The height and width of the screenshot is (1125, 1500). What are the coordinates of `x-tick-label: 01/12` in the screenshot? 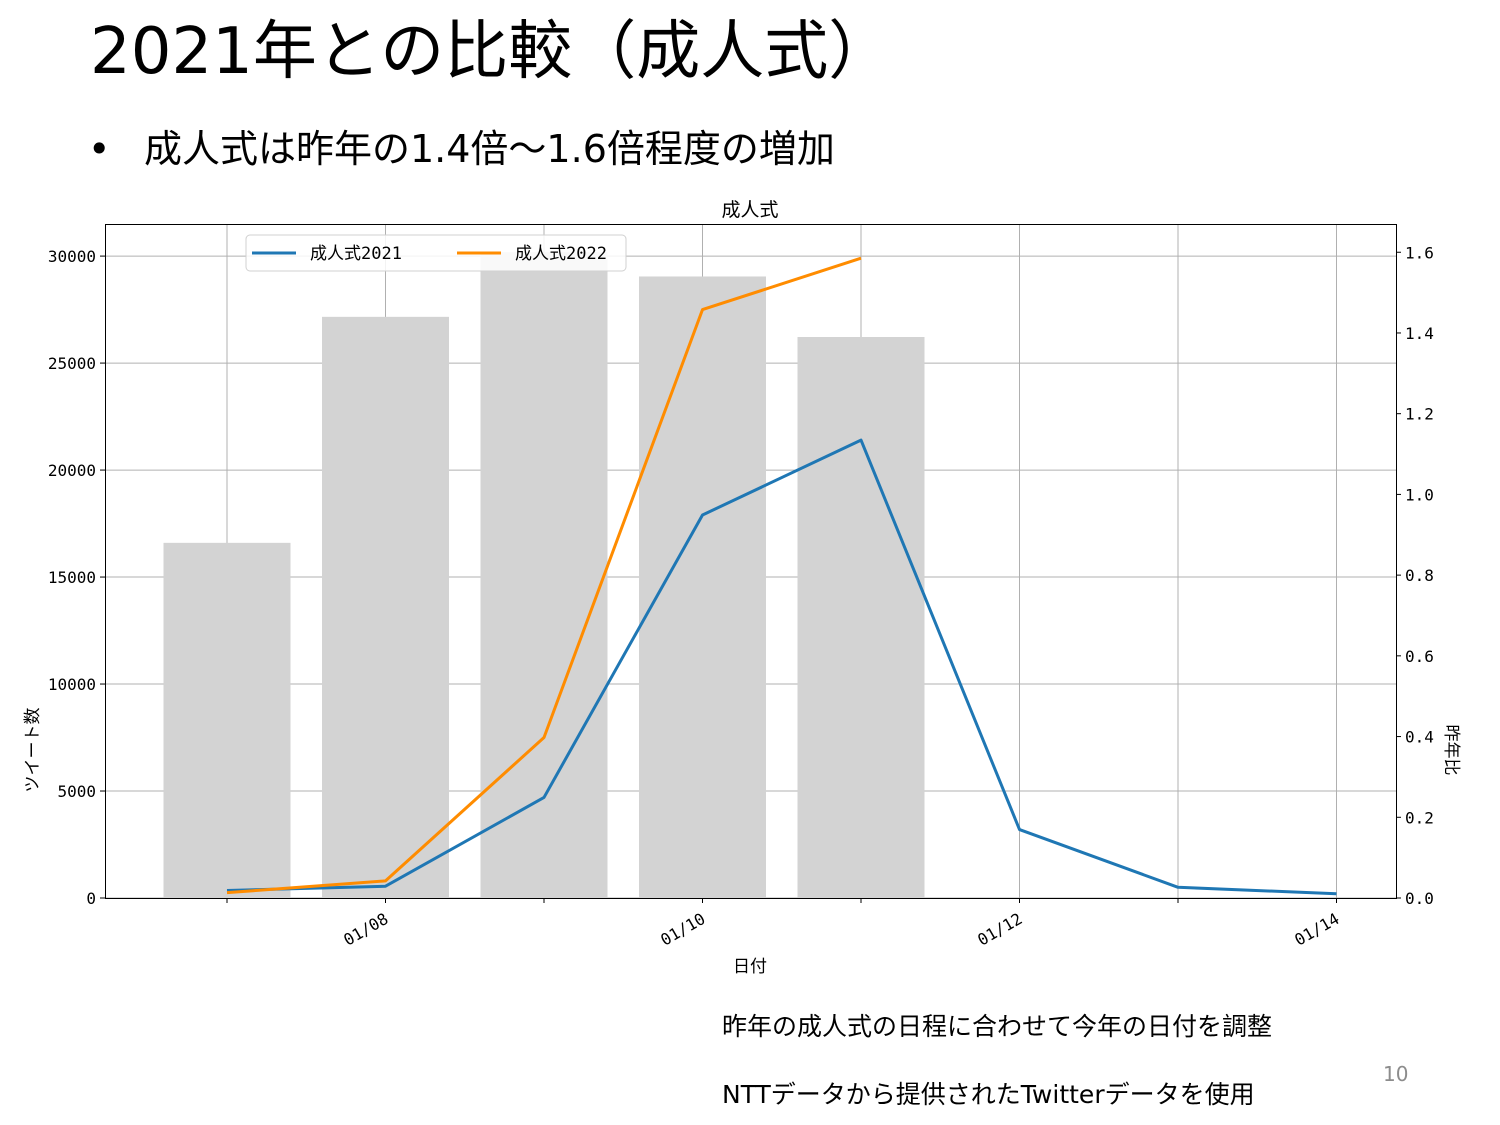 It's located at (999, 929).